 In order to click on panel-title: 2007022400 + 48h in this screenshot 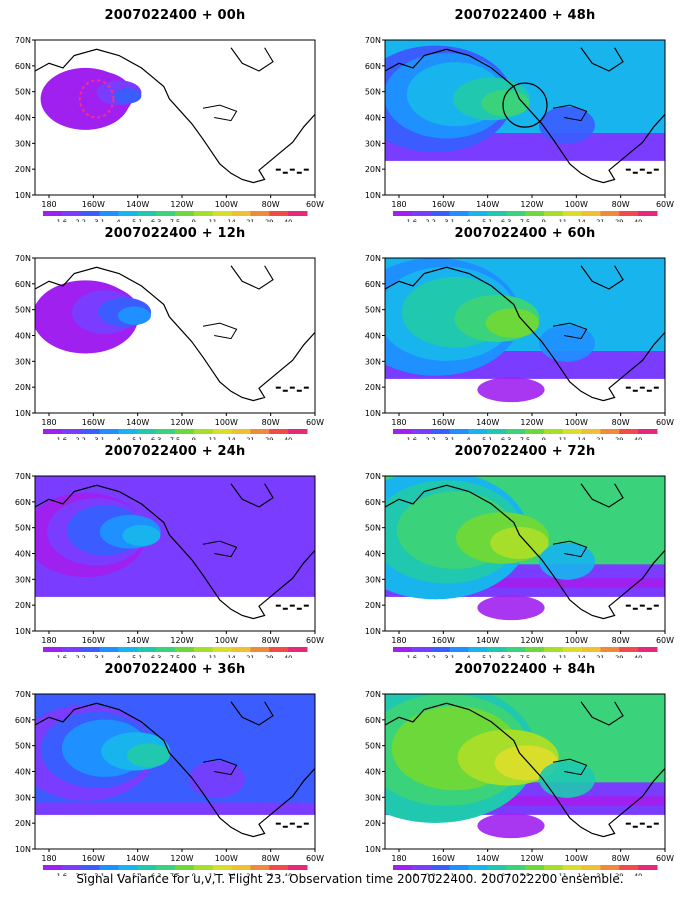, I will do `click(525, 15)`.